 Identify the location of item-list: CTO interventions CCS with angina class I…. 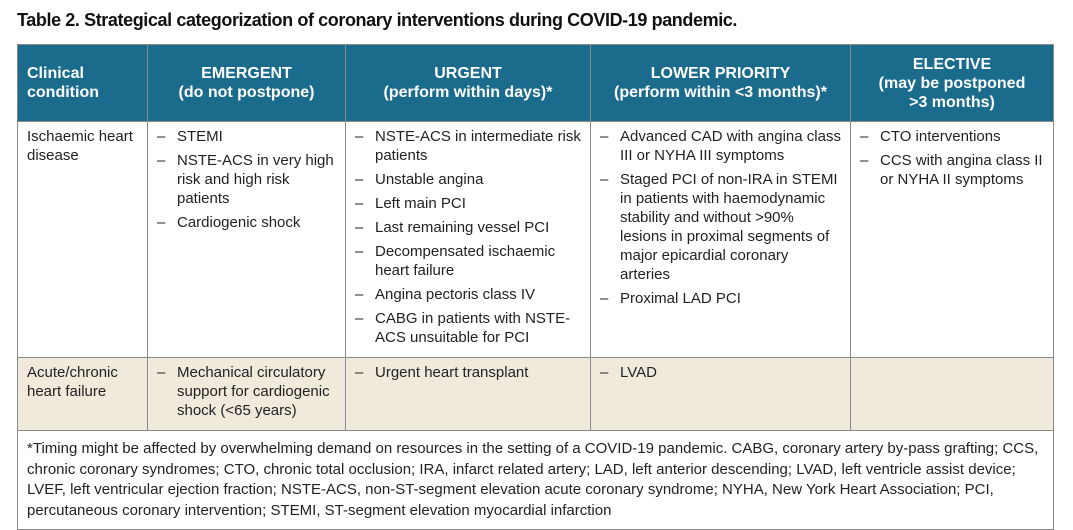
(952, 158).